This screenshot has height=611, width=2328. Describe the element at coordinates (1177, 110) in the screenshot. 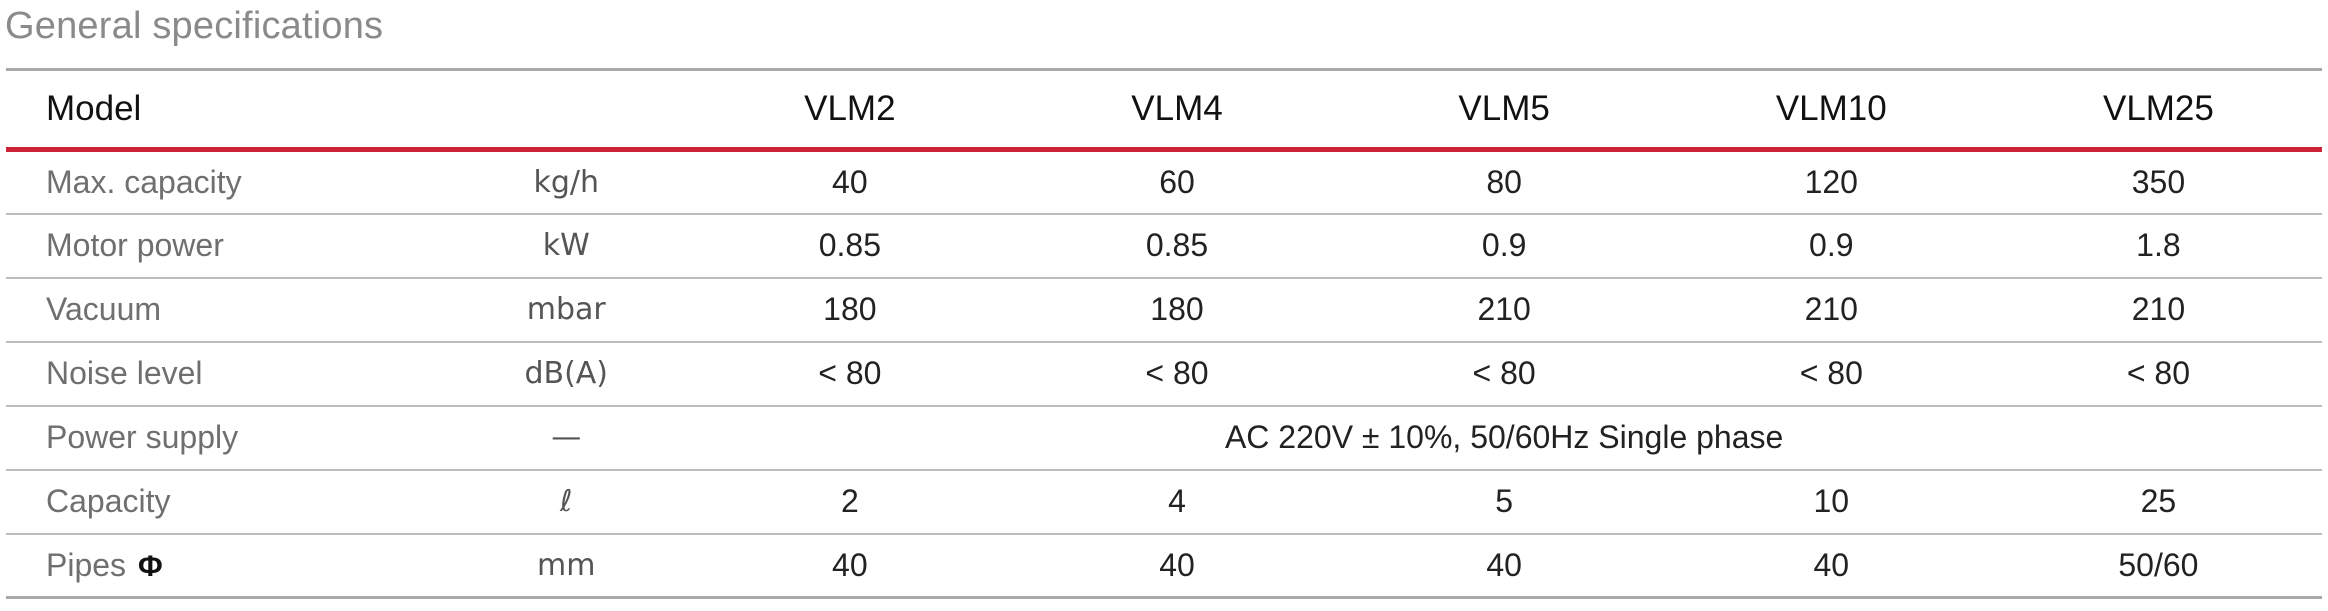

I see `header-model-vlm4: VLM4` at that location.